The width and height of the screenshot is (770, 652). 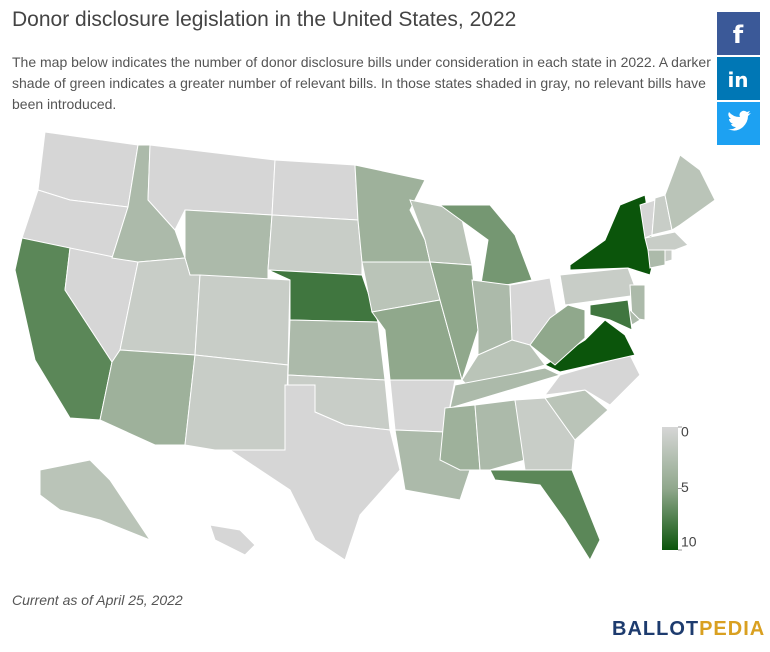 I want to click on logo-second: PEDIA, so click(x=732, y=629).